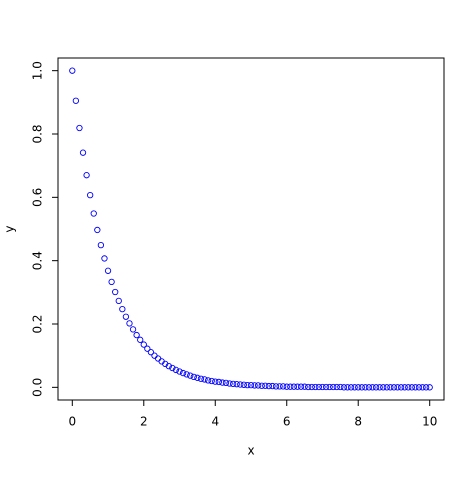  What do you see at coordinates (38, 70) in the screenshot?
I see `y-tick-label: 1.0` at bounding box center [38, 70].